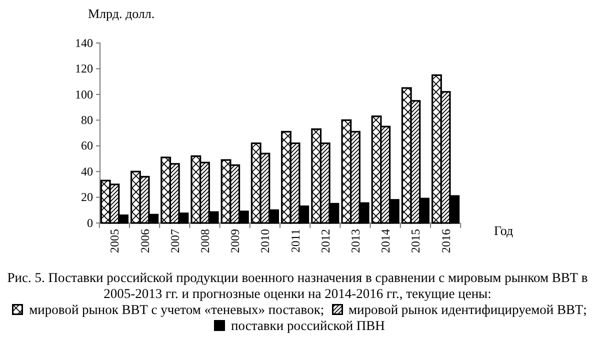 This screenshot has height=350, width=595. What do you see at coordinates (308, 325) in the screenshot?
I see `legend-label: поставки российской ПВН` at bounding box center [308, 325].